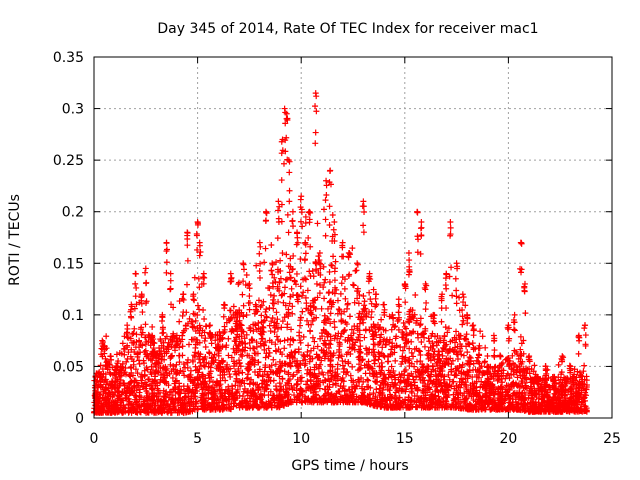  Describe the element at coordinates (79, 419) in the screenshot. I see `y-tick-label: 0` at that location.